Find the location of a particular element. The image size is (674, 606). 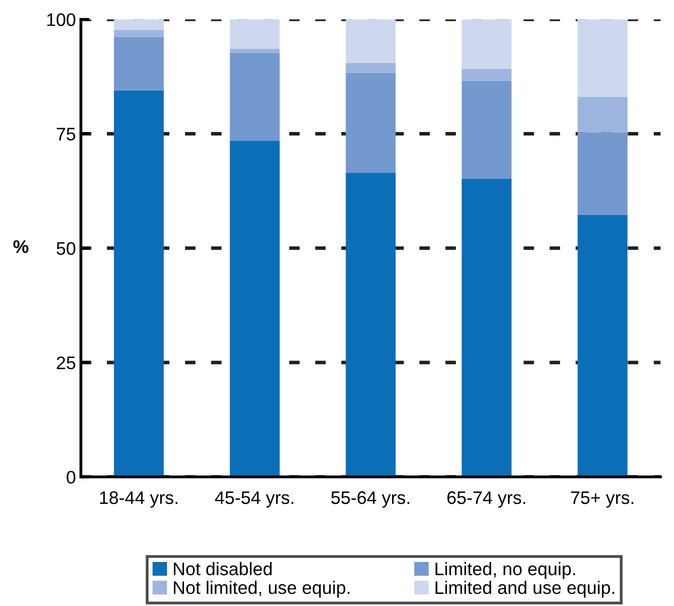

legend-label: Not disabled is located at coordinates (223, 569).